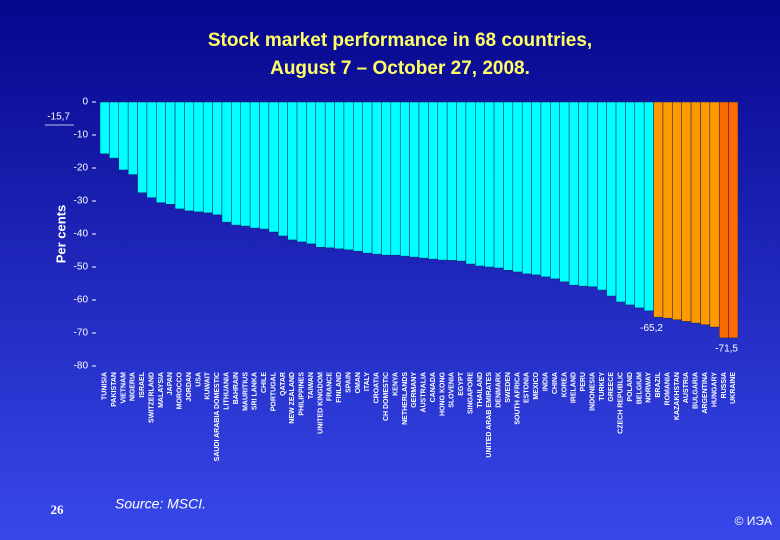  Describe the element at coordinates (442, 393) in the screenshot. I see `x-tick-label: HONG KONG` at that location.